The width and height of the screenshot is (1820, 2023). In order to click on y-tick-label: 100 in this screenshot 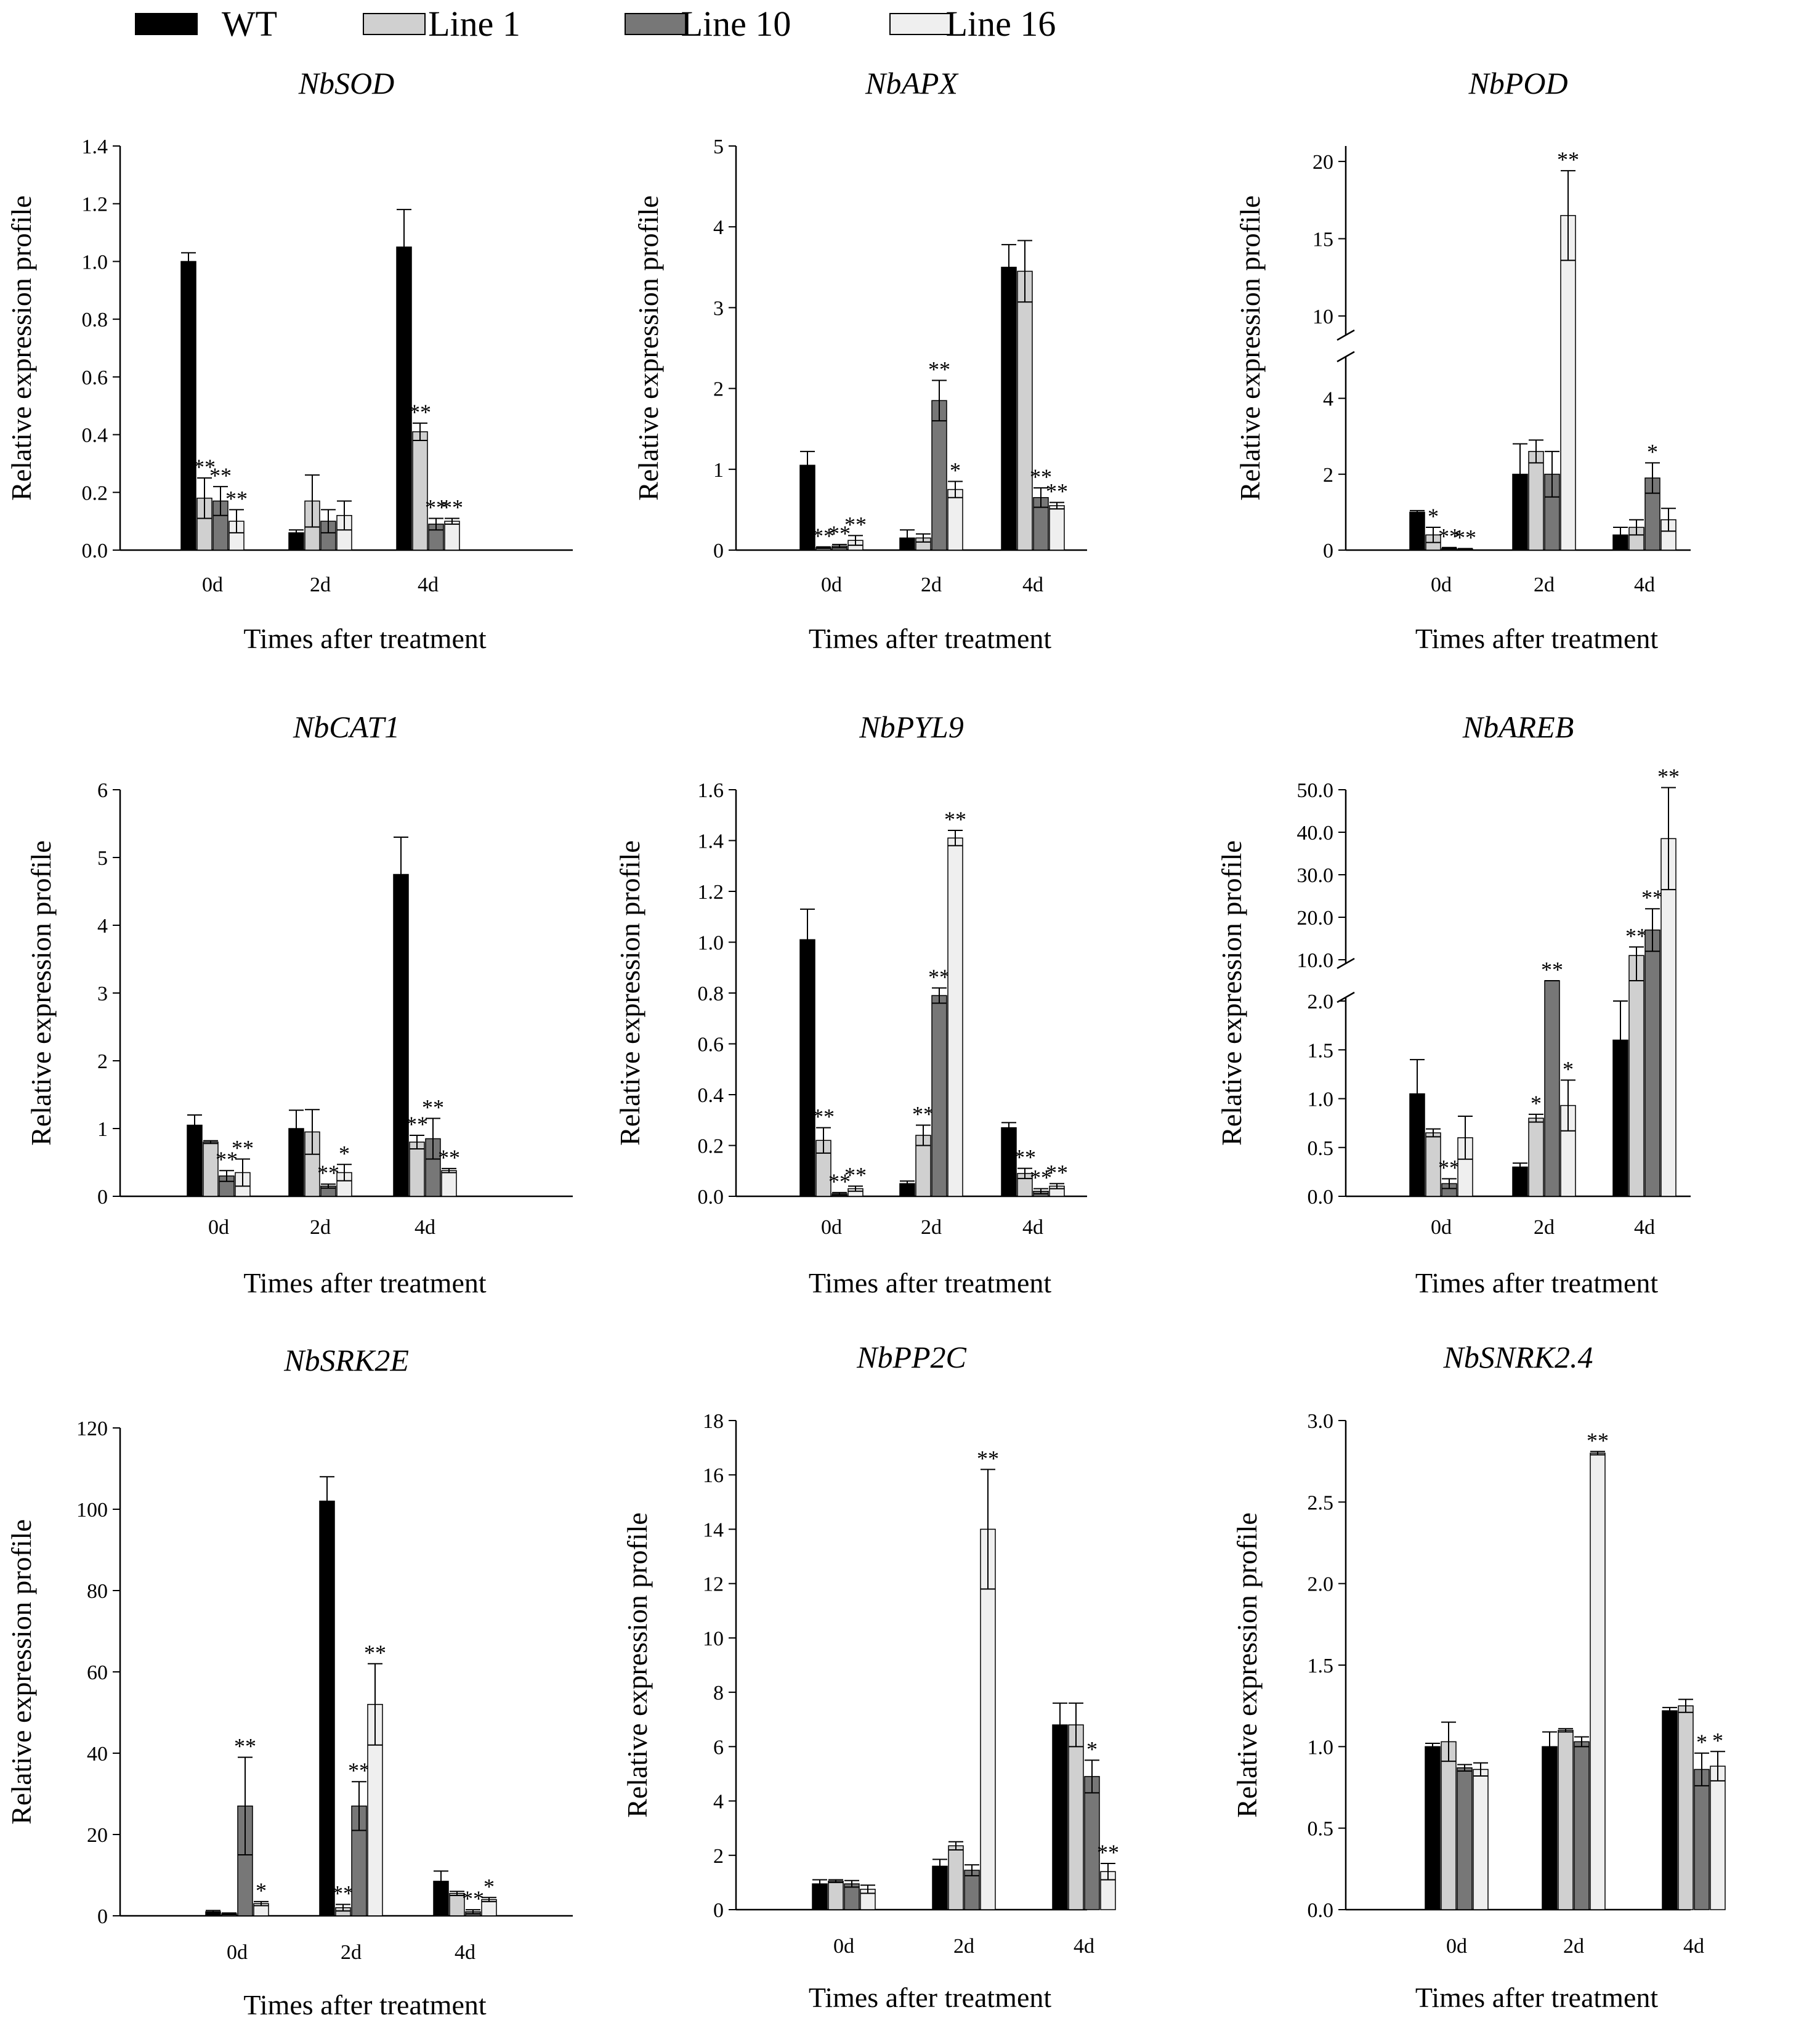, I will do `click(92, 1511)`.